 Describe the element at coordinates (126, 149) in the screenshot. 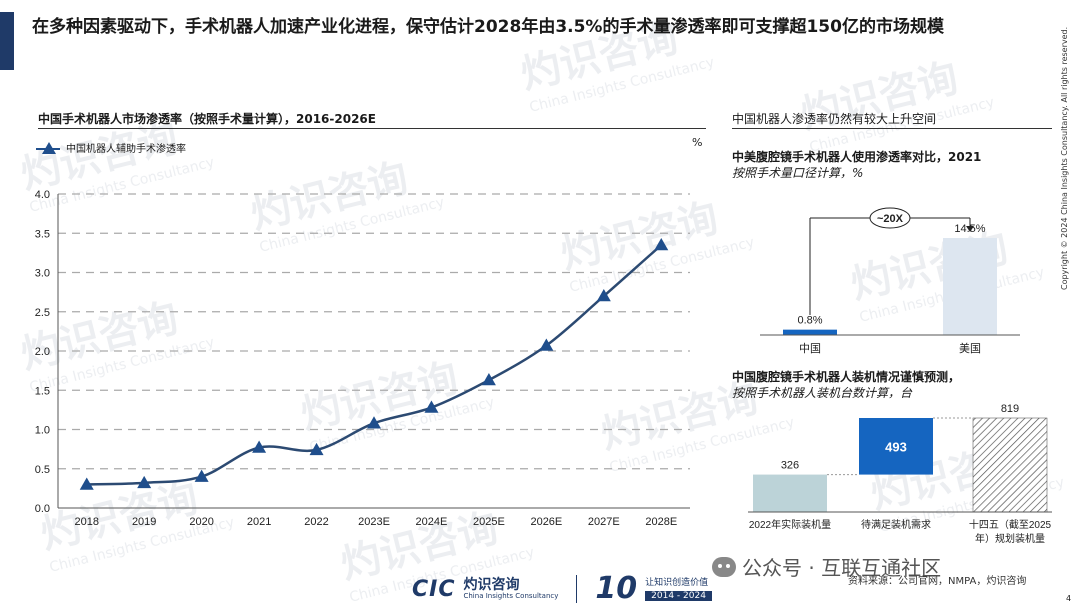

I see `legend-label: 中国机器人辅助手术渗透率` at that location.